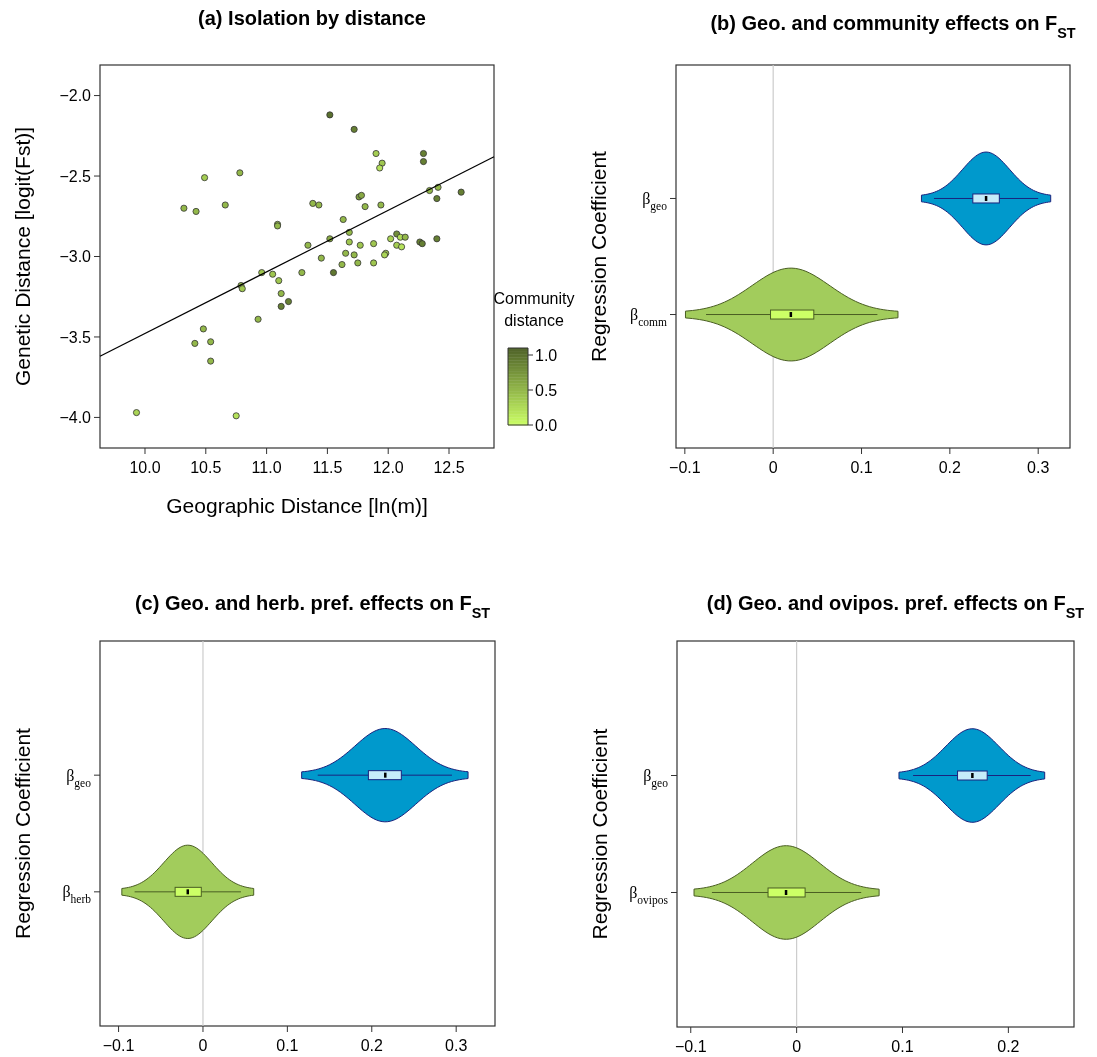  What do you see at coordinates (534, 309) in the screenshot?
I see `color-bar-title: Community distance` at bounding box center [534, 309].